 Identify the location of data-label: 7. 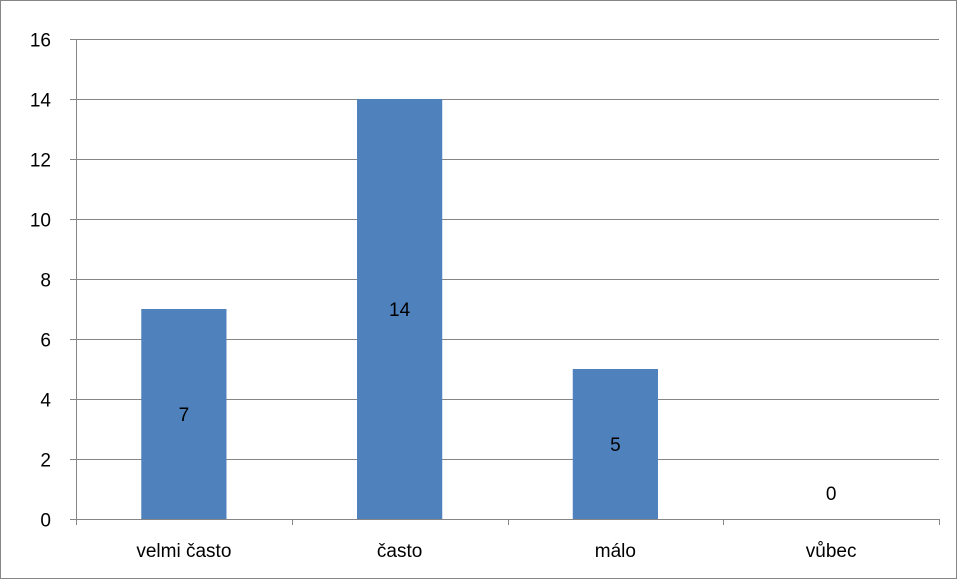
(184, 415).